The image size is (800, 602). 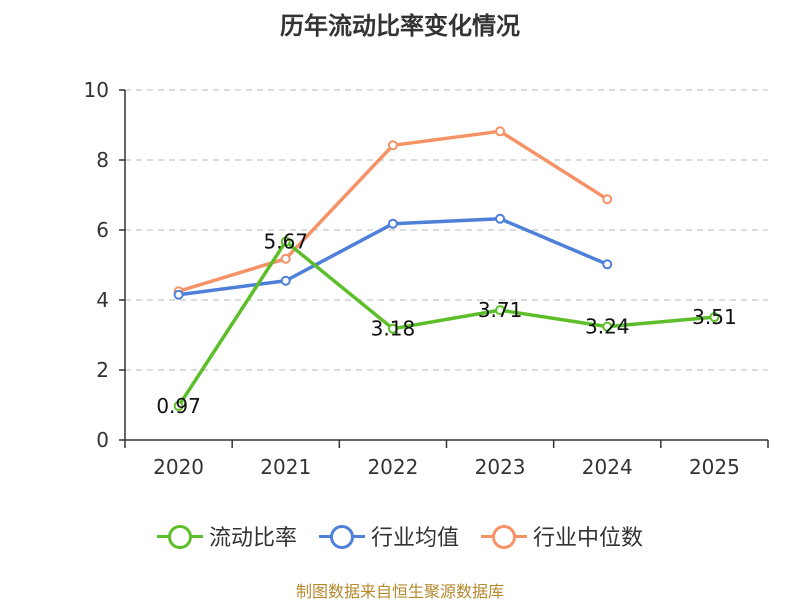 What do you see at coordinates (500, 467) in the screenshot?
I see `x-tick-label: 2023` at bounding box center [500, 467].